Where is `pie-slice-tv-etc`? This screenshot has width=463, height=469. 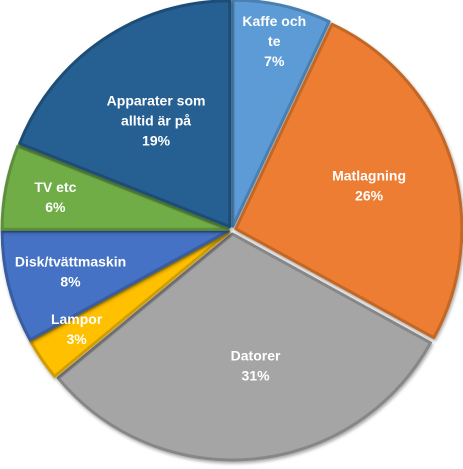
pie-slice-tv-etc is located at coordinates (115, 187).